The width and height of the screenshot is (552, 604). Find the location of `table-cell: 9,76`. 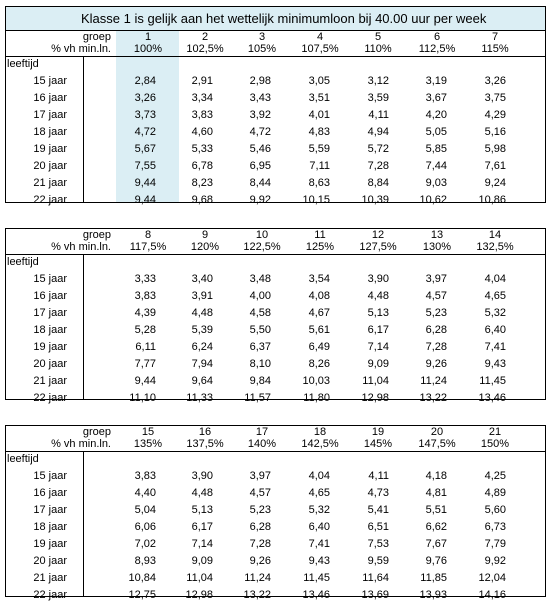

table-cell: 9,76 is located at coordinates (436, 561).